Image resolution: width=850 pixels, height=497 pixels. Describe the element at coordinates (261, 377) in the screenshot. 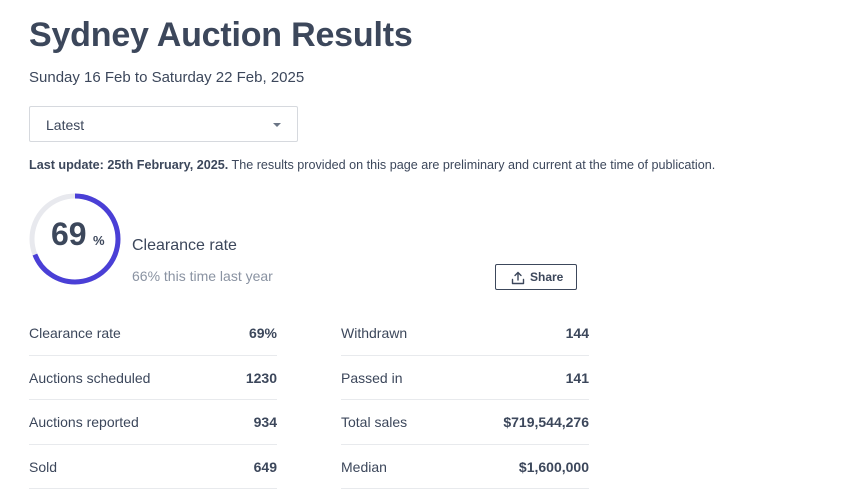

I see `stat-value: 1230` at that location.